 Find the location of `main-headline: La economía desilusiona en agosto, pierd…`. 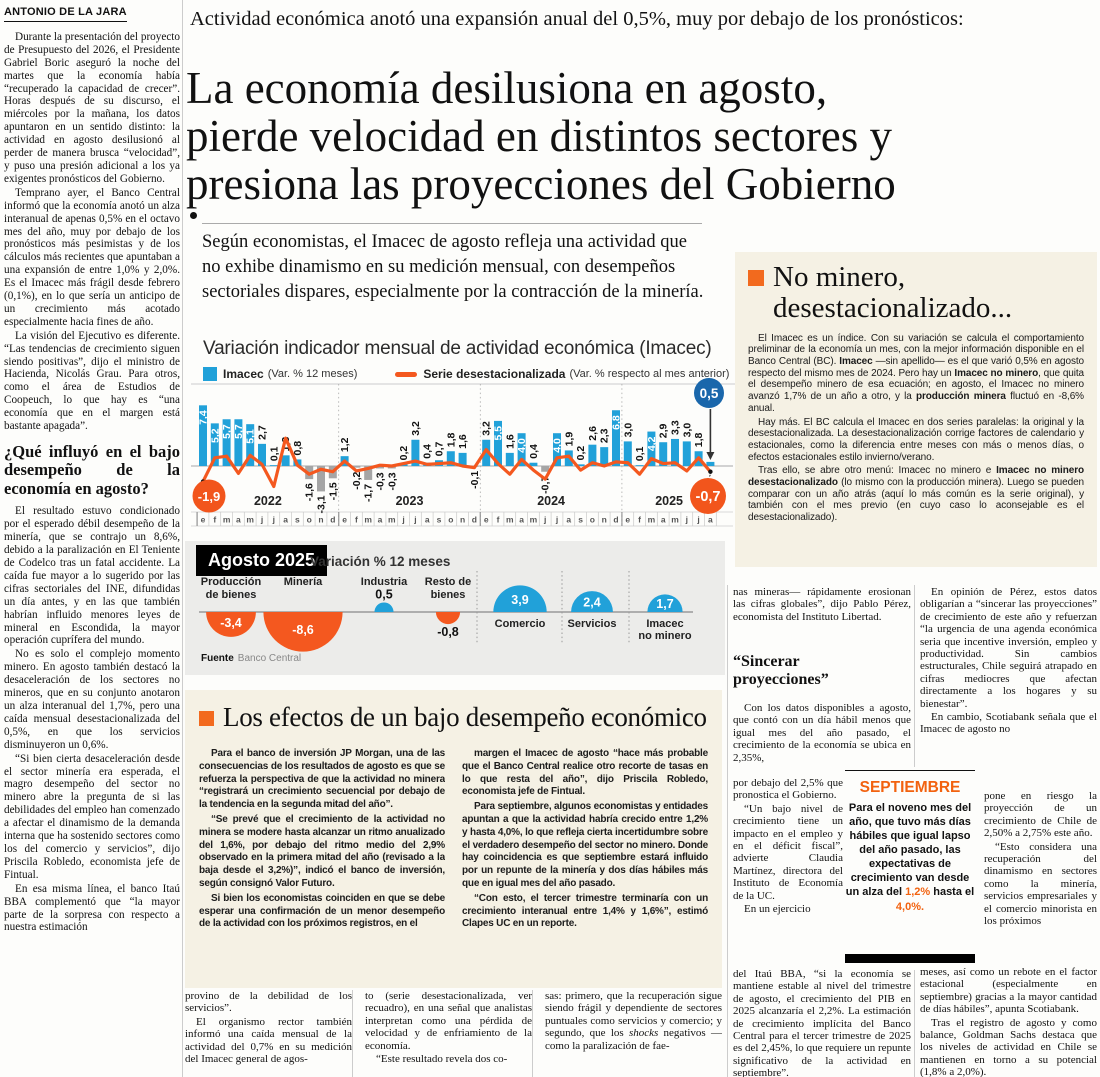

main-headline: La economía desilusiona en agosto, pierd… is located at coordinates (643, 137).